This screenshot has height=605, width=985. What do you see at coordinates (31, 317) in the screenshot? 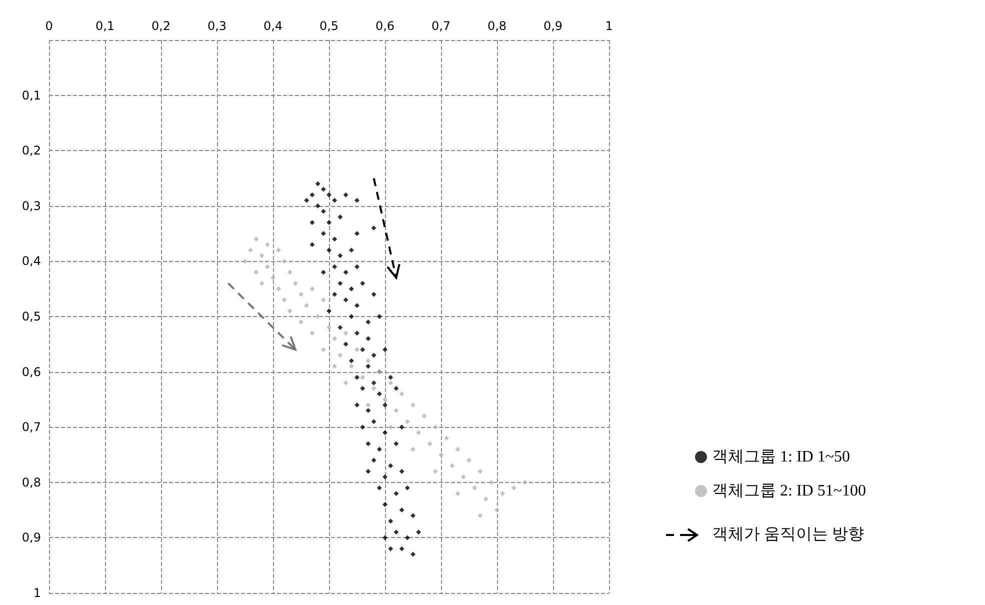
I see `y-tick-label: 0,5` at bounding box center [31, 317].